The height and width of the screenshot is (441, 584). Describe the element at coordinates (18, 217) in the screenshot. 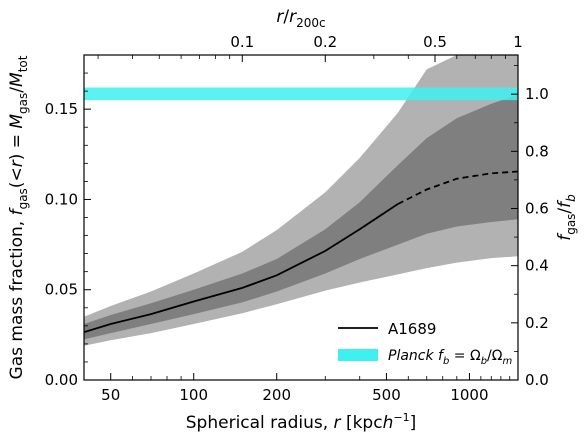

I see `y-axis-label-left: Gas mass fraction, fgas(<r) = Mgas/Mtot` at that location.